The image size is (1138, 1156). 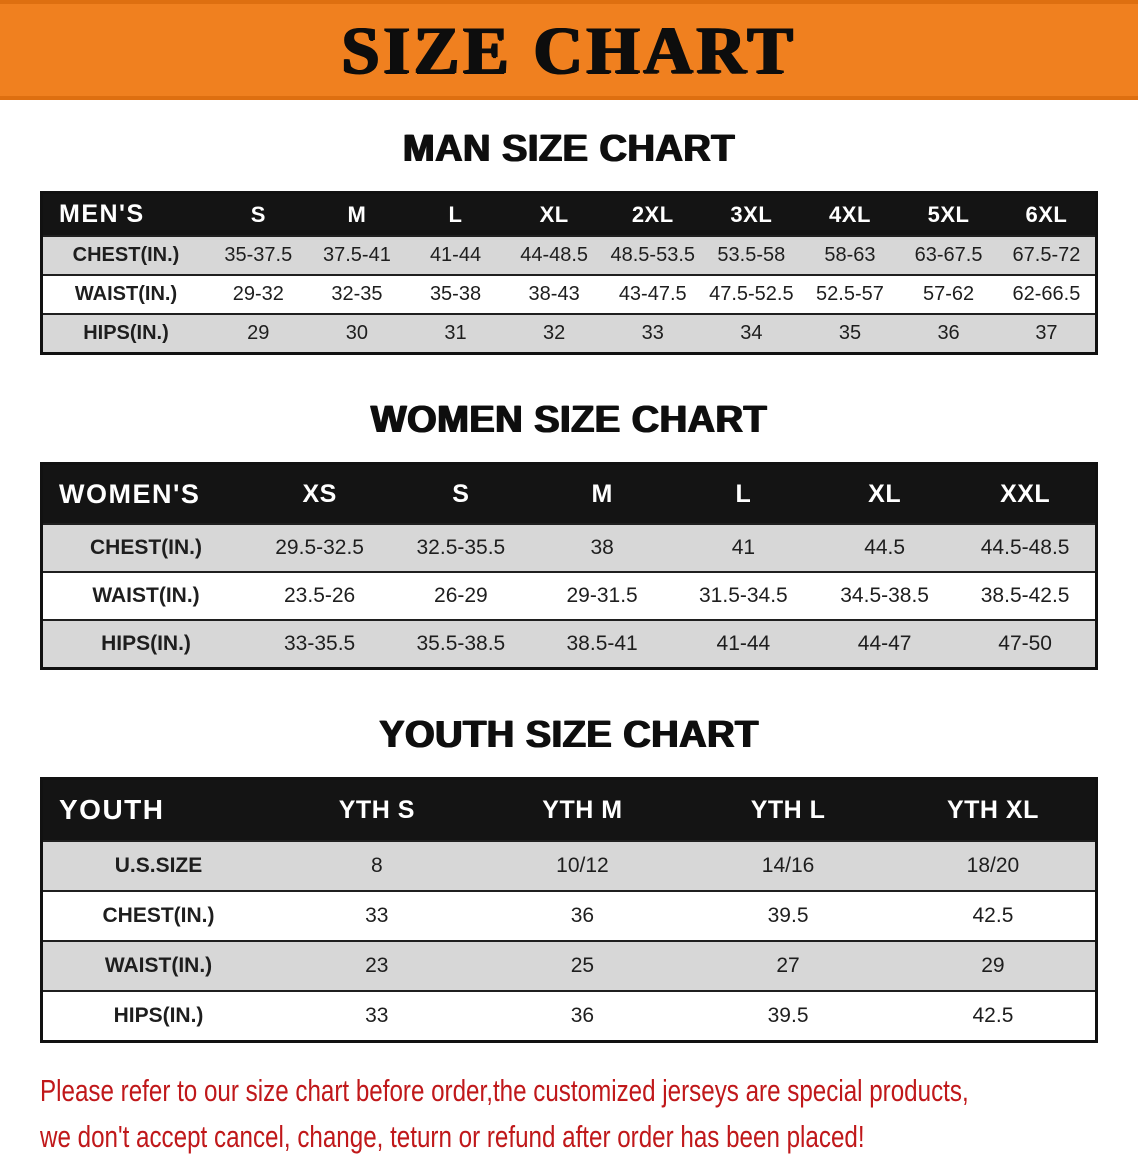 What do you see at coordinates (554, 255) in the screenshot?
I see `value-cell: 44-48.5` at bounding box center [554, 255].